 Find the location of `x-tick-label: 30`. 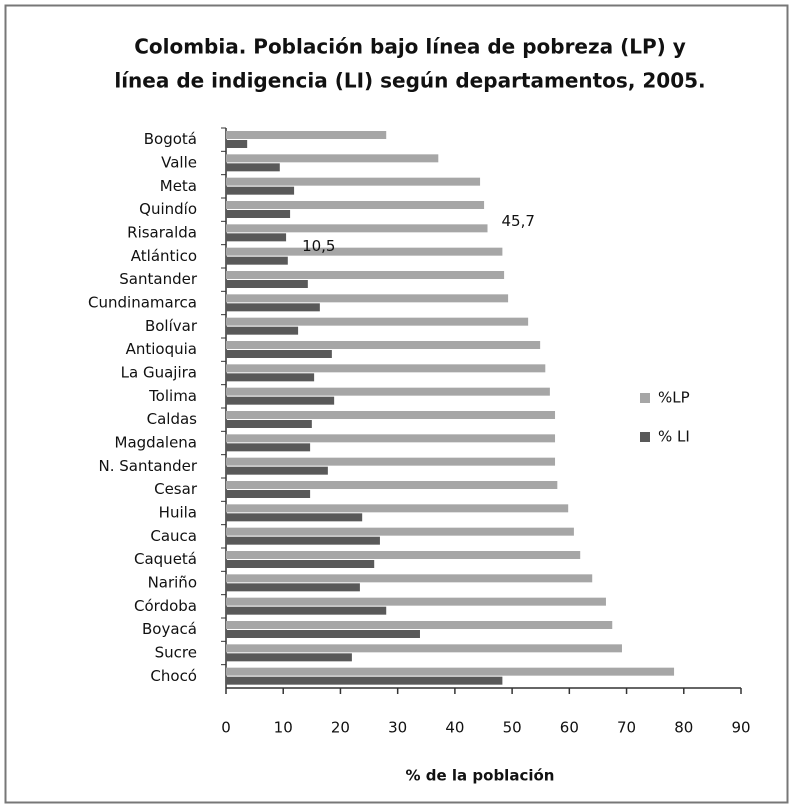

x-tick-label: 30 is located at coordinates (397, 728).